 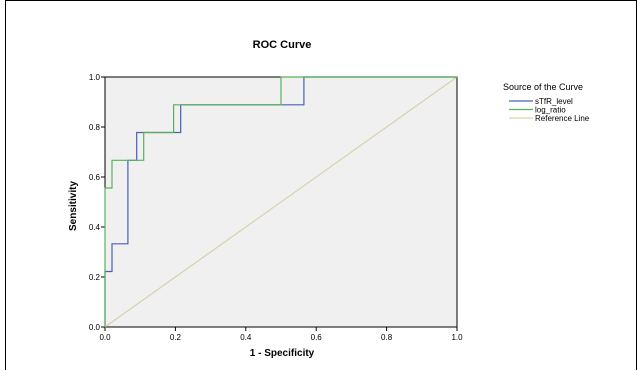 What do you see at coordinates (95, 277) in the screenshot?
I see `y-tick-label: 0.2` at bounding box center [95, 277].